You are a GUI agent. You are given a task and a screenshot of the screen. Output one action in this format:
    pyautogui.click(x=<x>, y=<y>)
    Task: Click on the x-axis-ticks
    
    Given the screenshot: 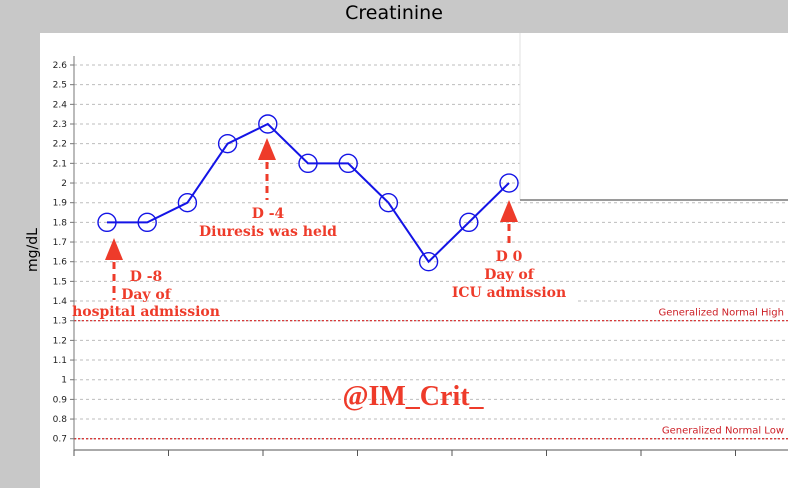 What is the action you would take?
    pyautogui.click(x=404, y=453)
    